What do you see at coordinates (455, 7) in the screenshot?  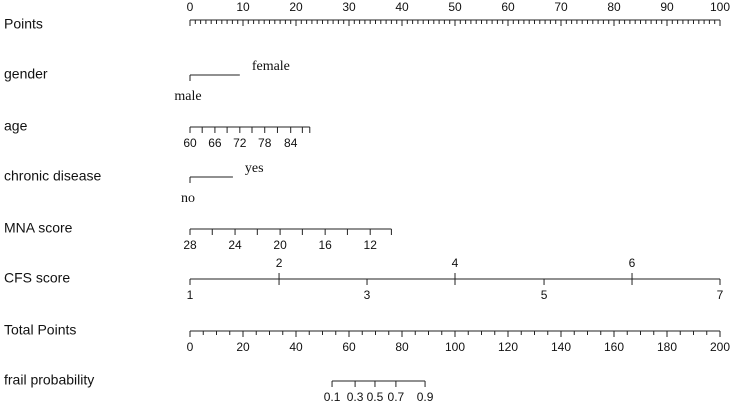 I see `tick-label: 50` at bounding box center [455, 7].